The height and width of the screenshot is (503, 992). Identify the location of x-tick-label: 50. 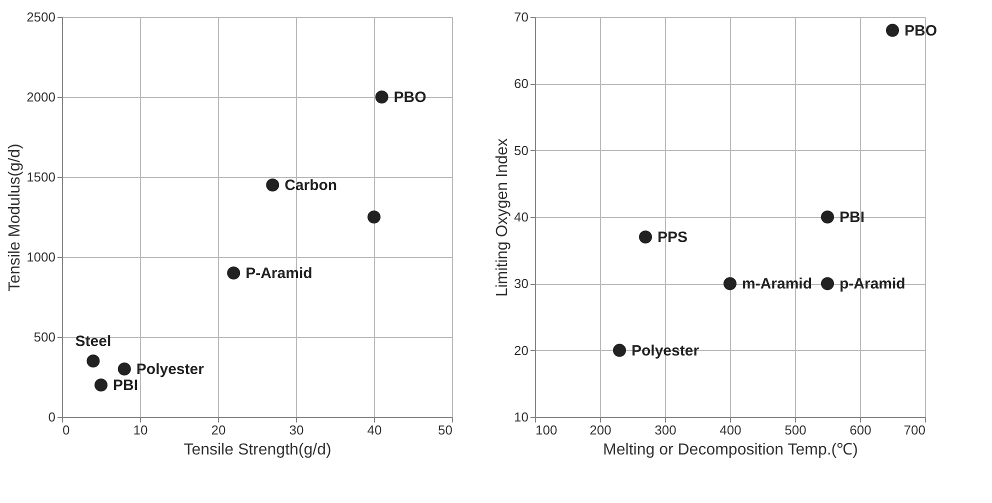
(445, 430).